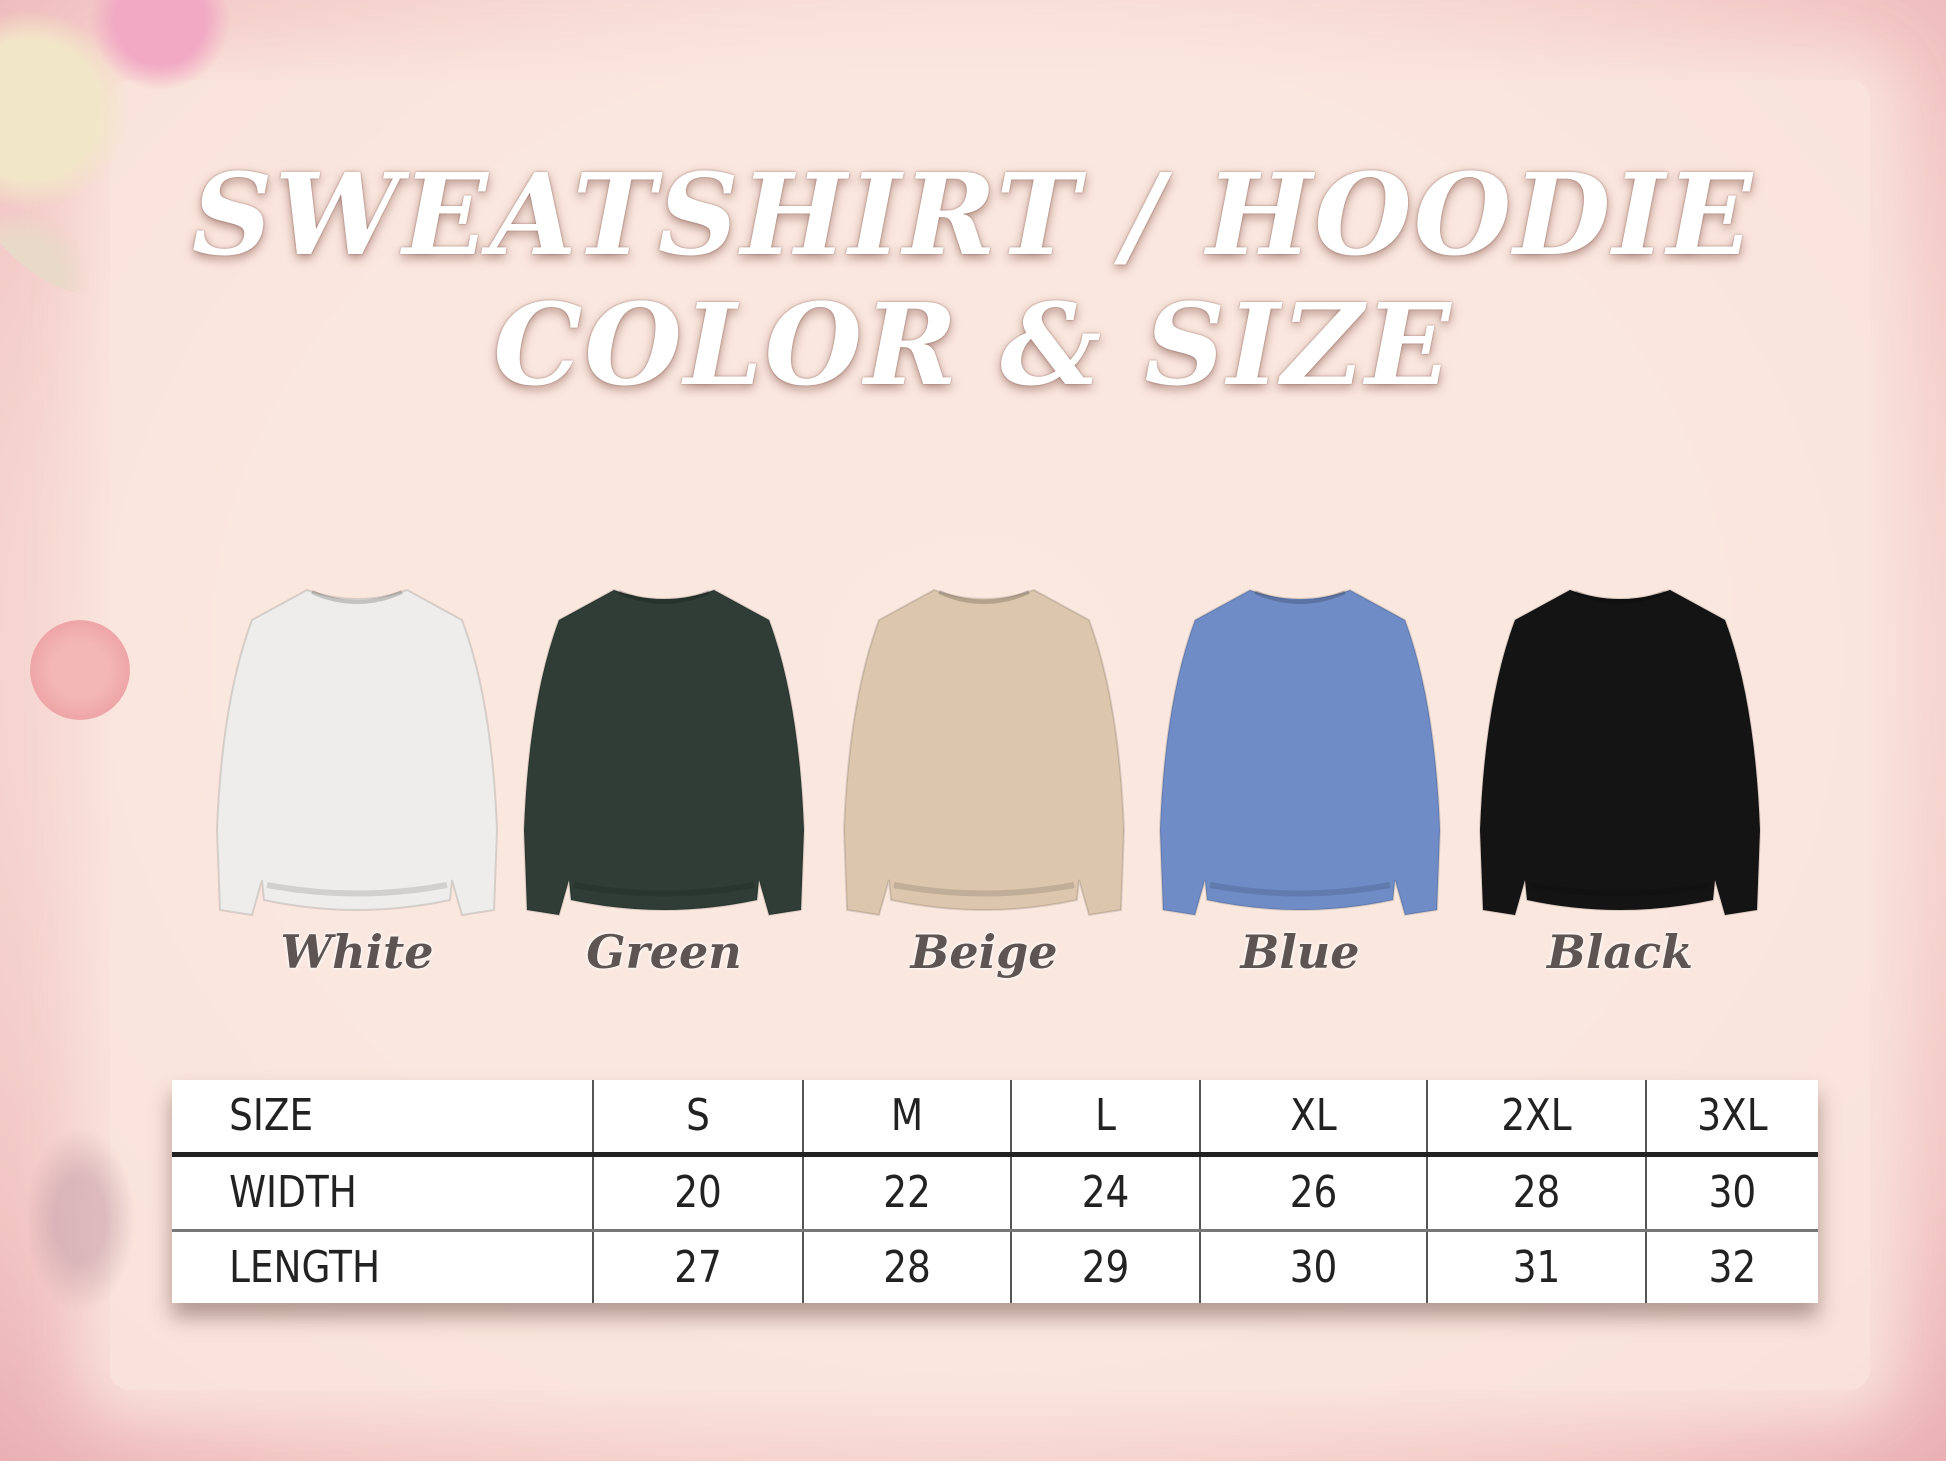  I want to click on button-decoration, so click(80, 670).